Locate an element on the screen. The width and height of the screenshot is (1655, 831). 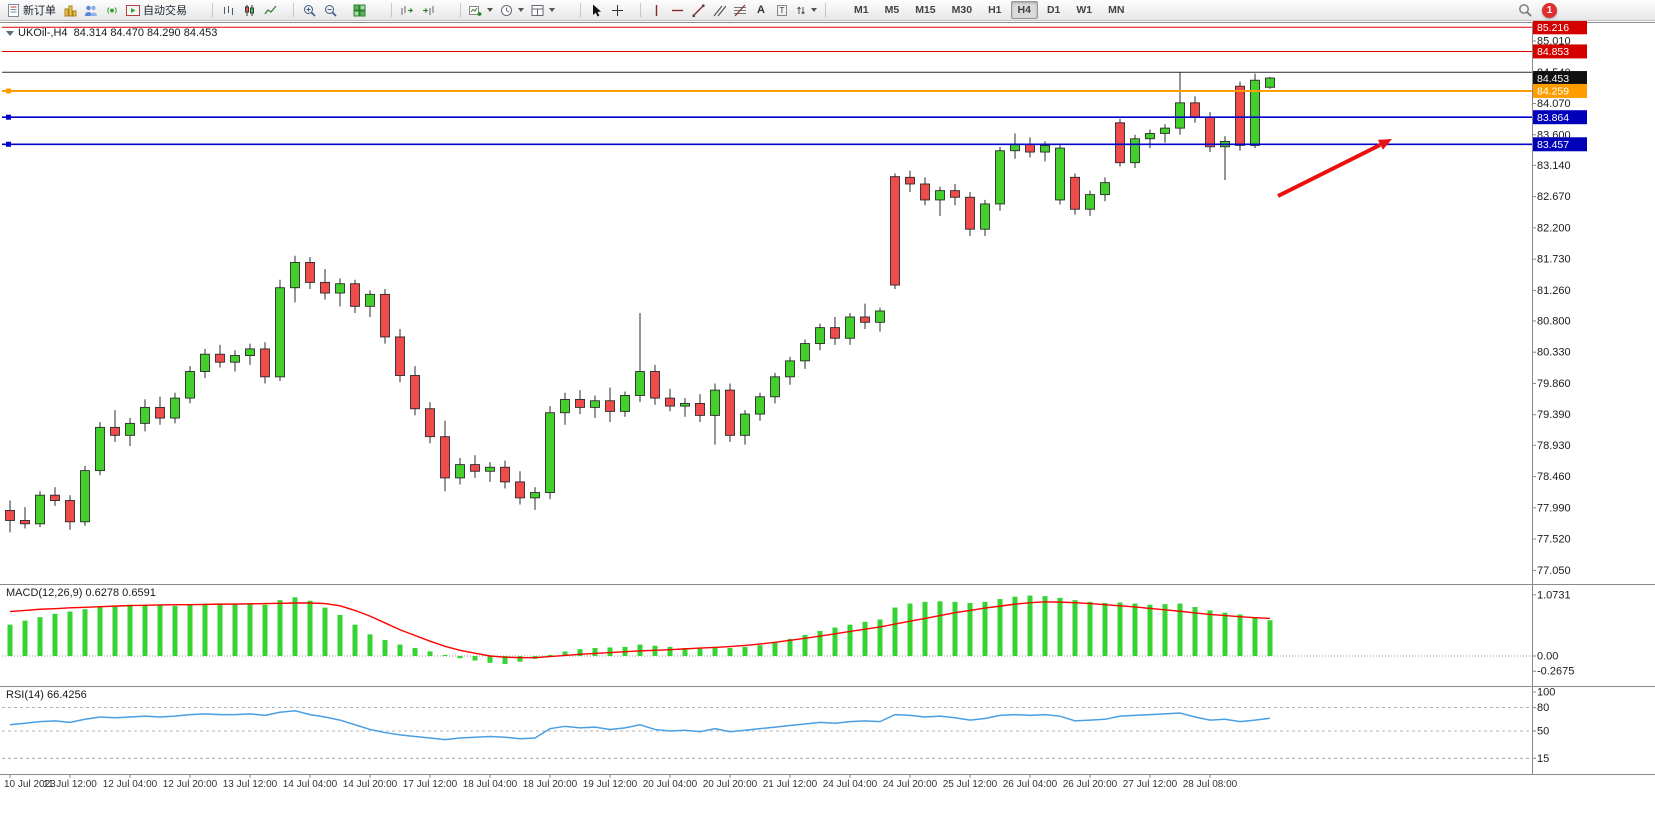
price-badge: 83.457 is located at coordinates (1560, 144).